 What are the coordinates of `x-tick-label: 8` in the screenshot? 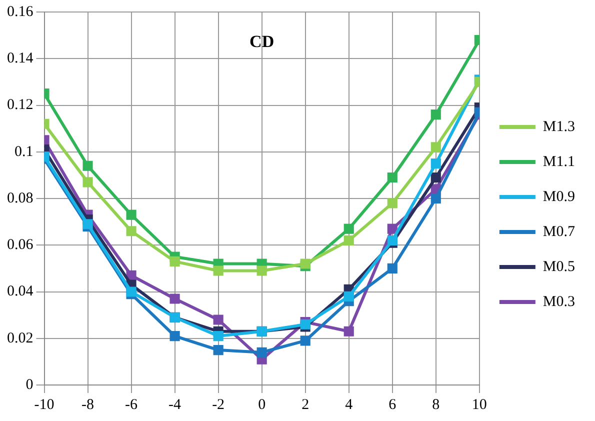 It's located at (436, 404).